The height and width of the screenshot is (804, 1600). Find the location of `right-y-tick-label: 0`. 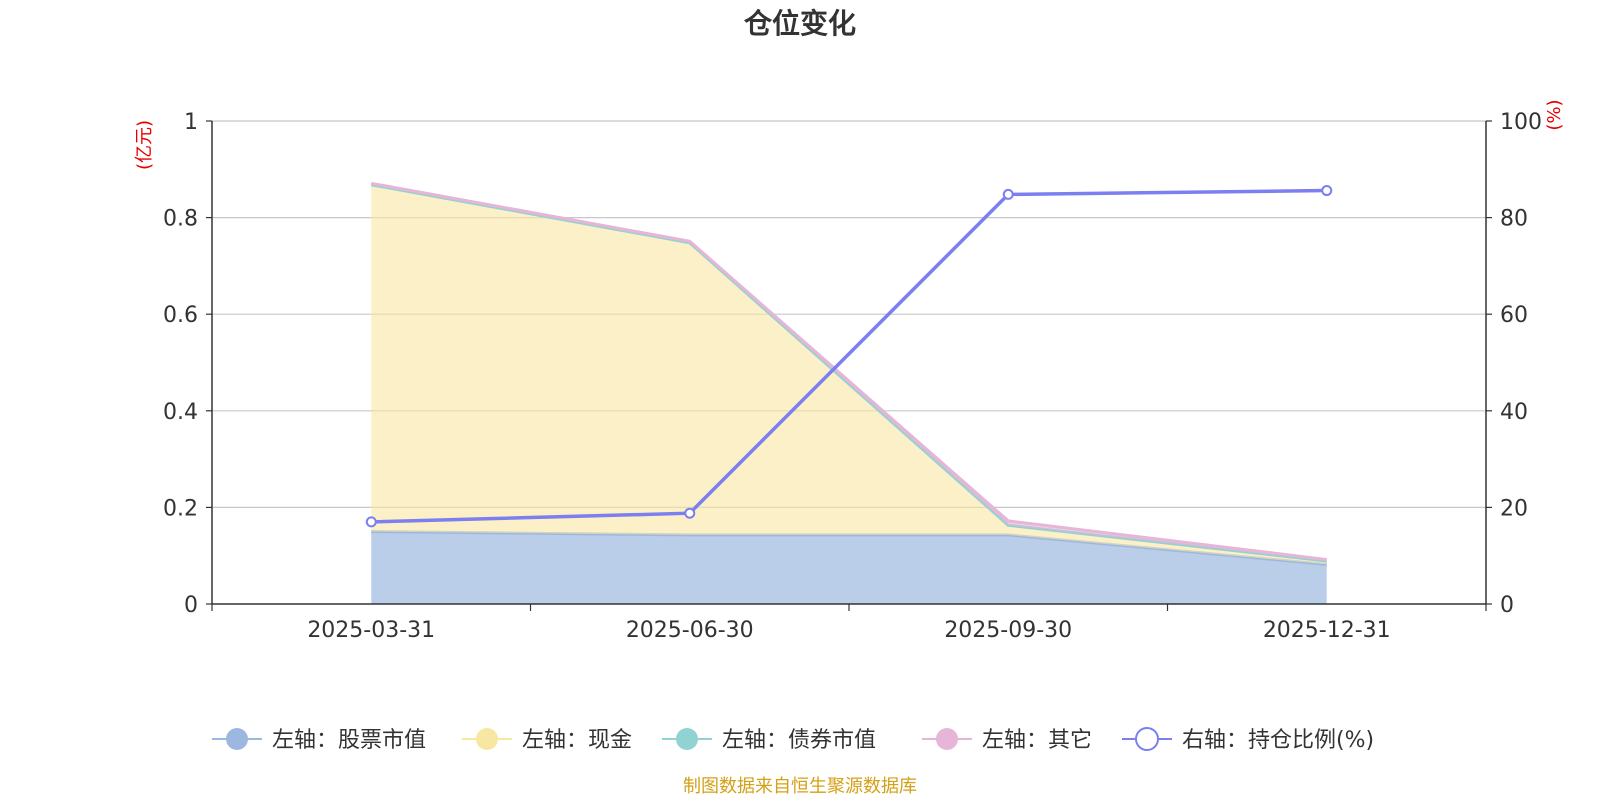

right-y-tick-label: 0 is located at coordinates (1507, 605).